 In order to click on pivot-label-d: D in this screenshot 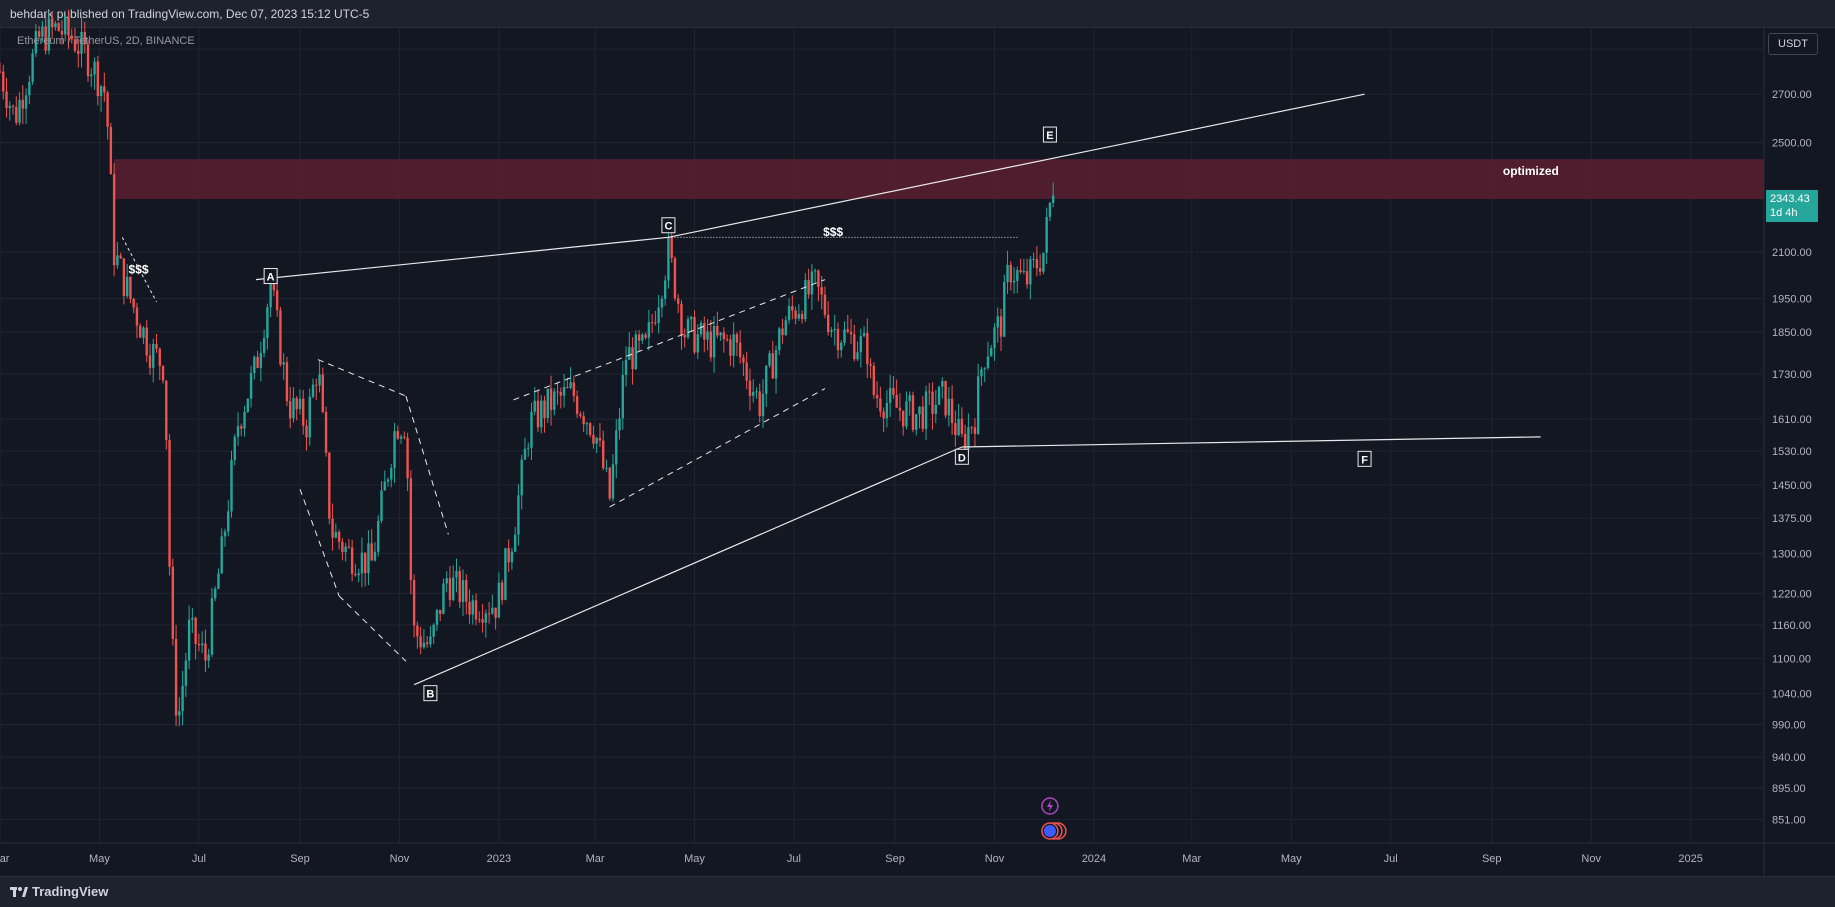, I will do `click(962, 458)`.